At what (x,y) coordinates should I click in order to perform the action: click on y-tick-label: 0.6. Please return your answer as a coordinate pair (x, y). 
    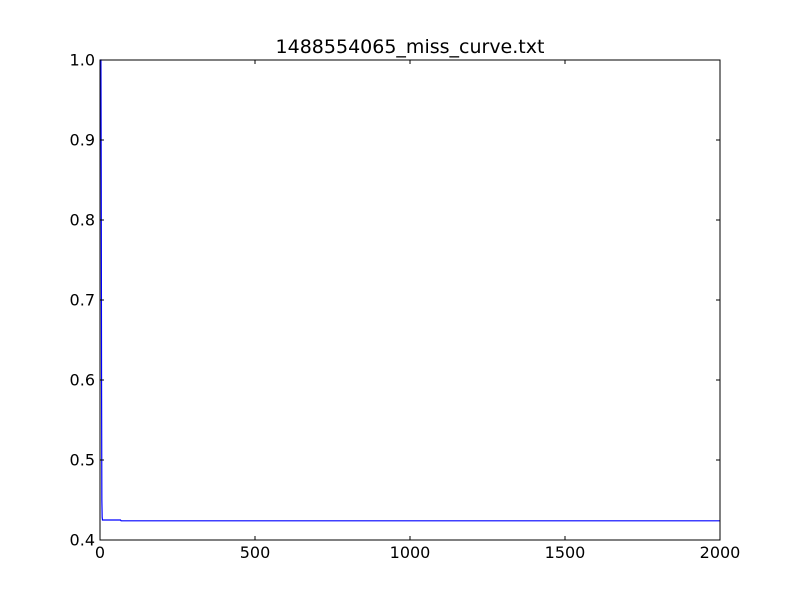
    Looking at the image, I should click on (82, 380).